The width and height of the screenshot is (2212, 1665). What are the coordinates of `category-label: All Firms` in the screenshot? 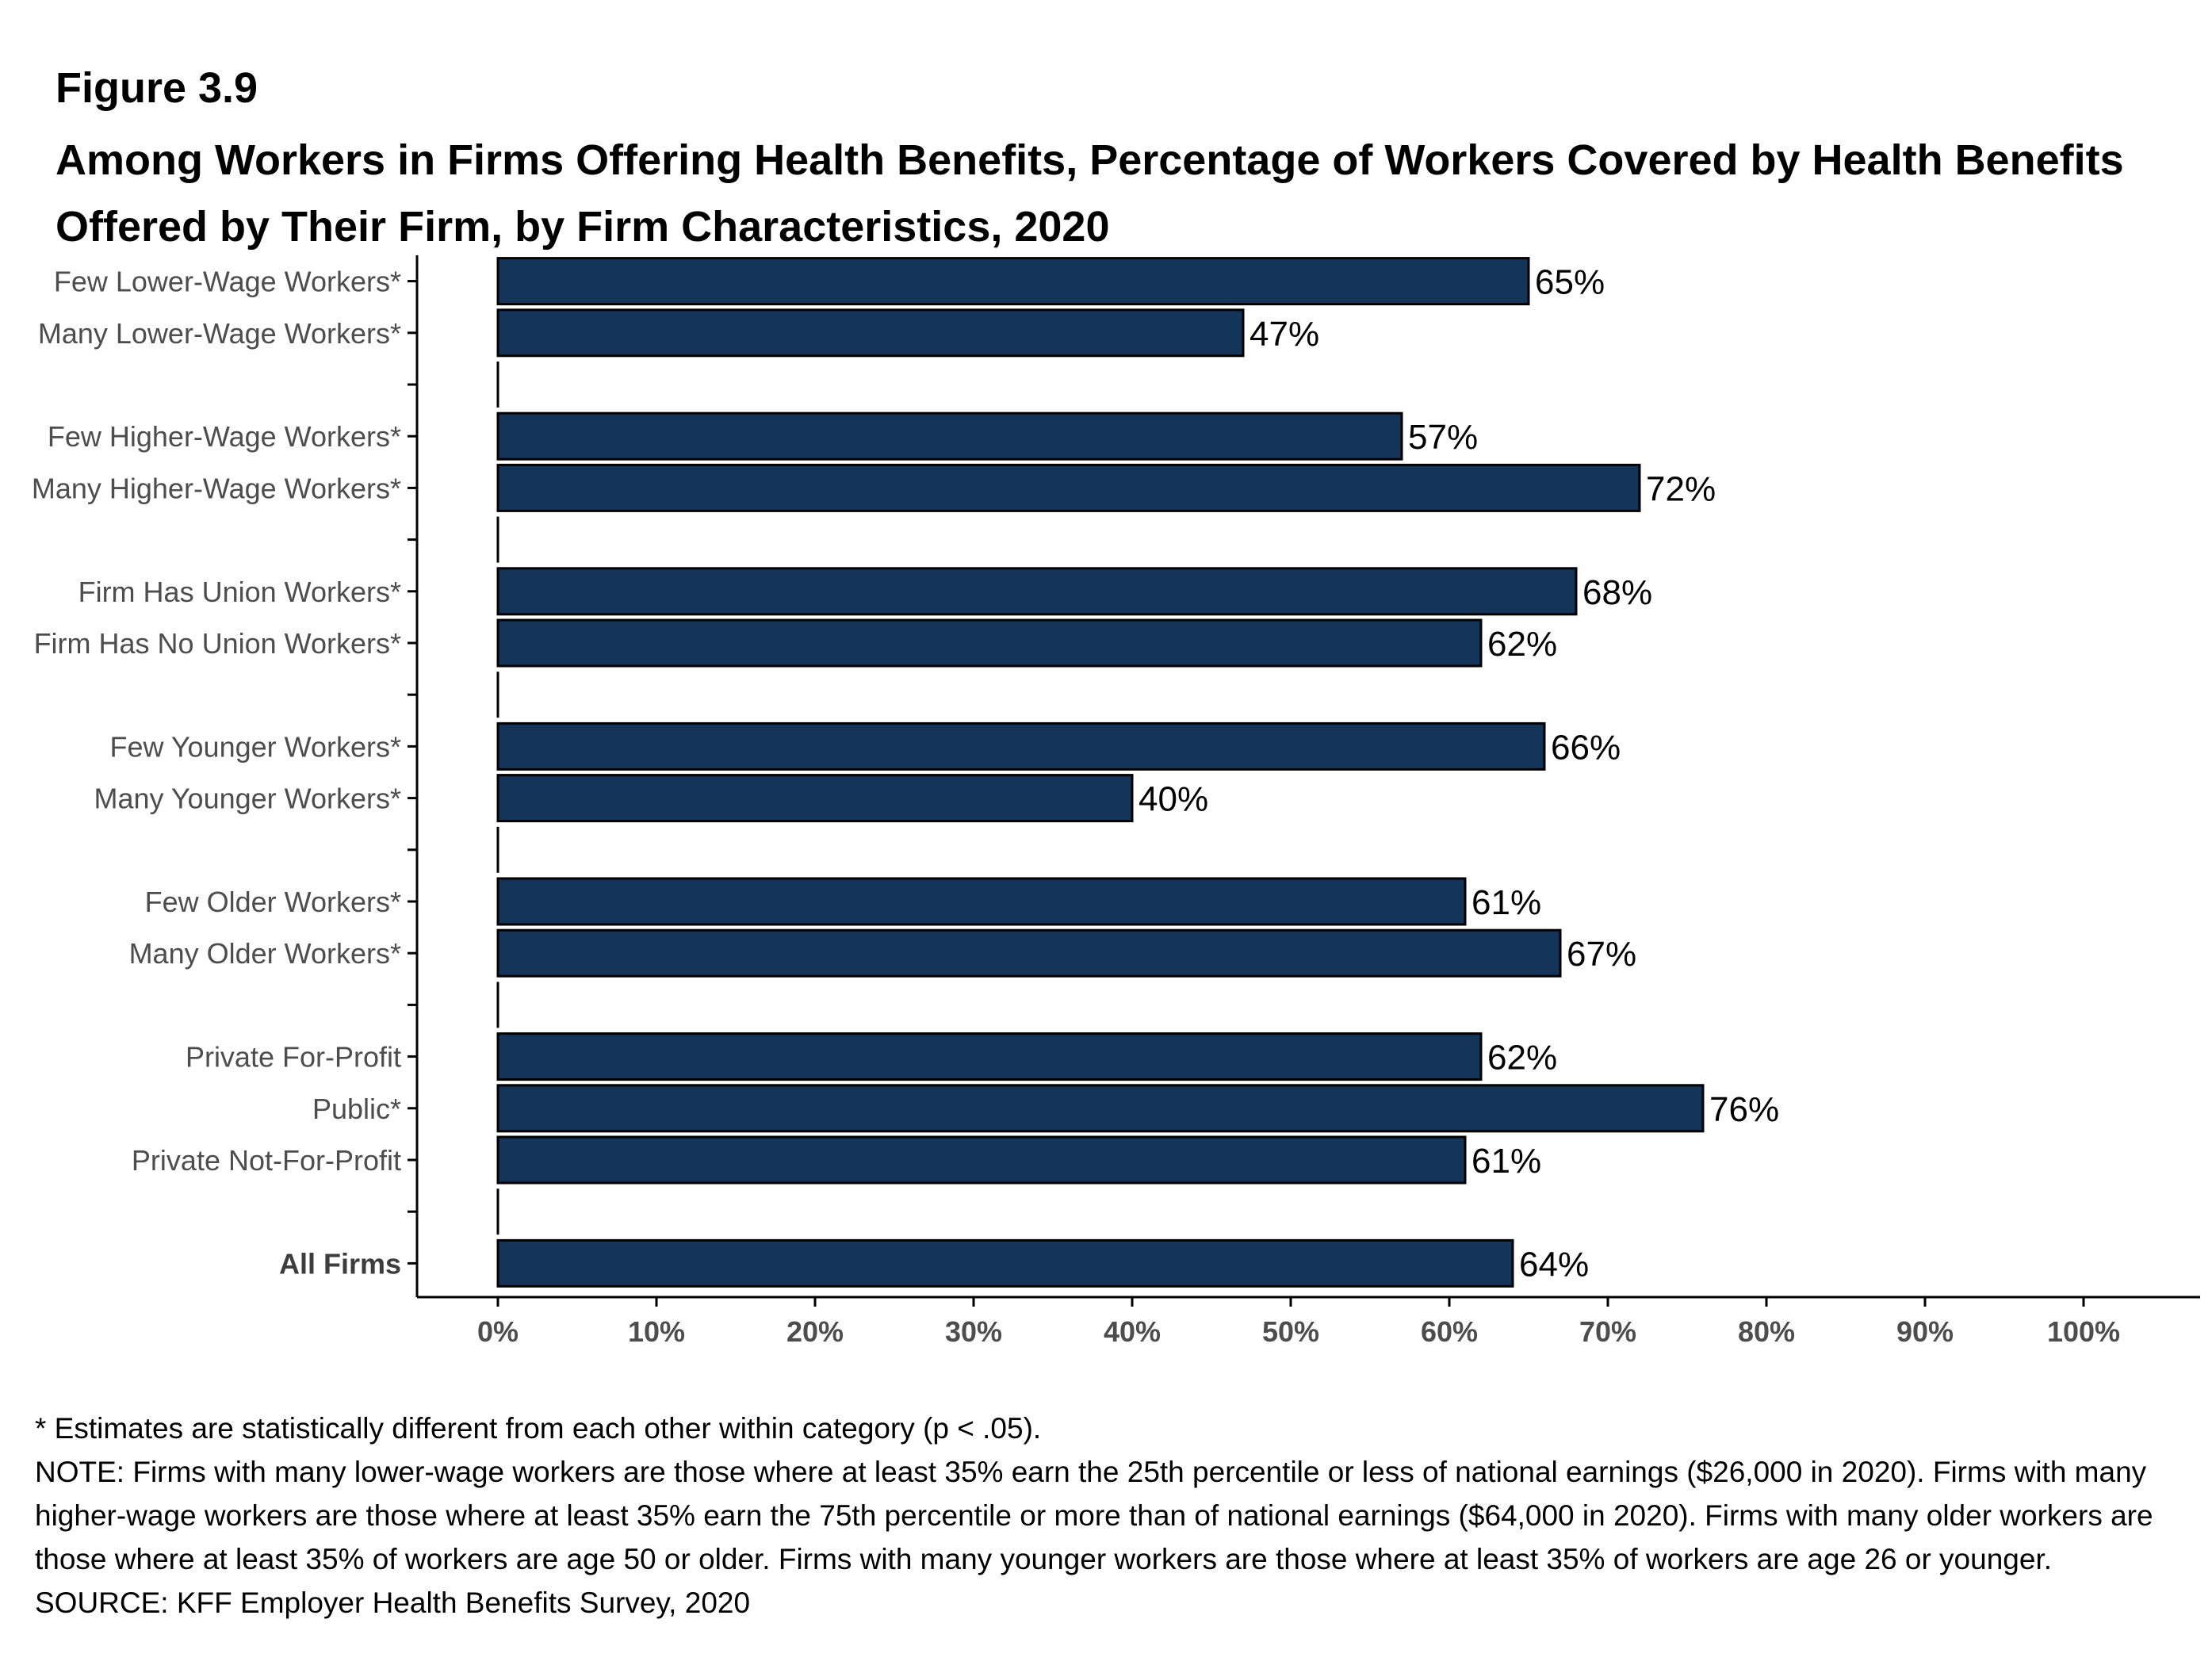 It's located at (340, 1263).